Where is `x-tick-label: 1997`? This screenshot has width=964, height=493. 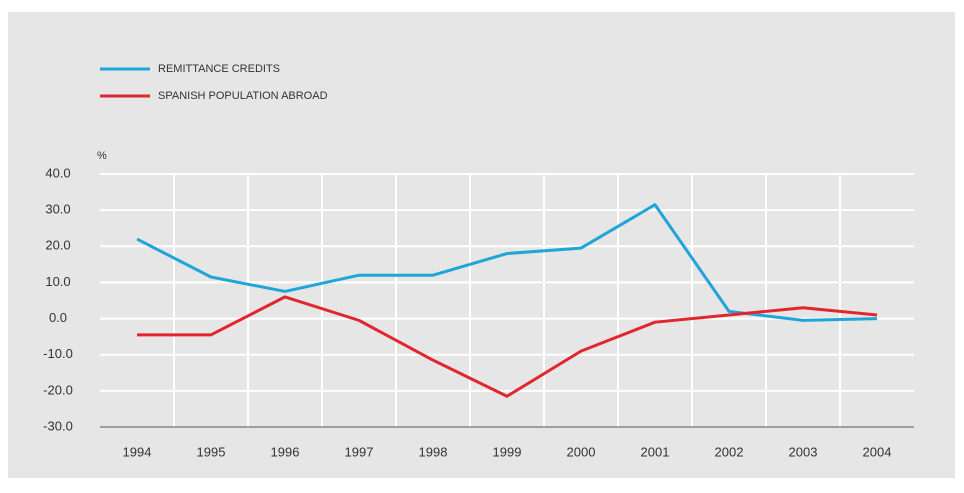 x-tick-label: 1997 is located at coordinates (359, 451).